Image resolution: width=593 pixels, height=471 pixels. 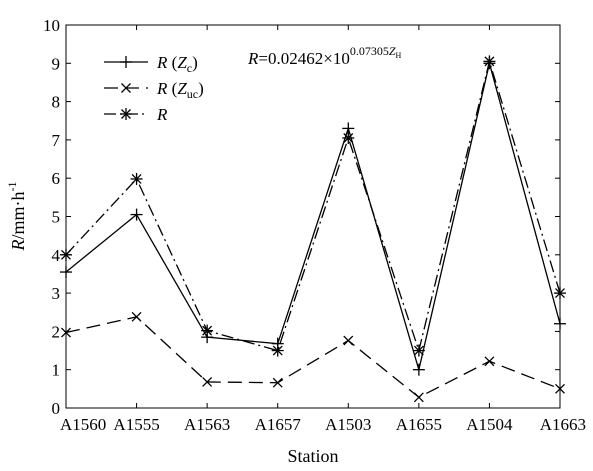 What do you see at coordinates (560, 388) in the screenshot?
I see `point-Ruc-A1663` at bounding box center [560, 388].